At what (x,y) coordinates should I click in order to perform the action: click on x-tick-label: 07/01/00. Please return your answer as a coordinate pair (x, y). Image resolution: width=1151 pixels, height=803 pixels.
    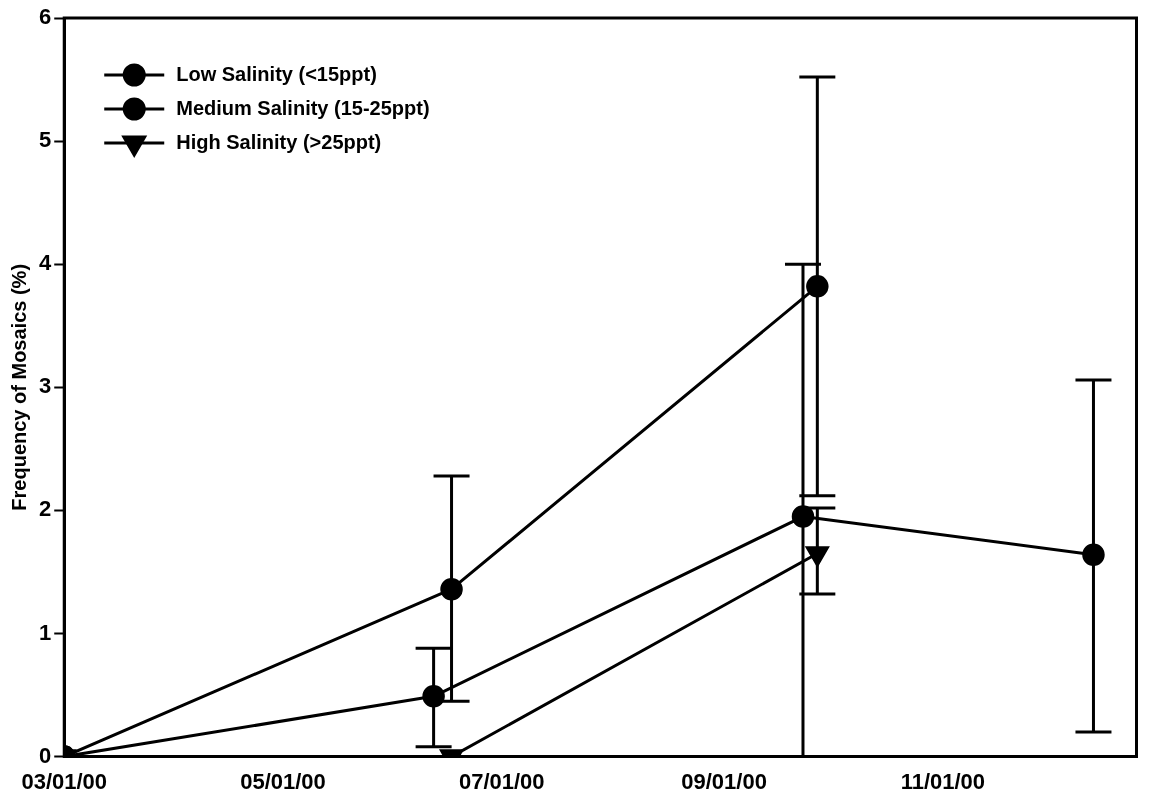
    Looking at the image, I should click on (501, 781).